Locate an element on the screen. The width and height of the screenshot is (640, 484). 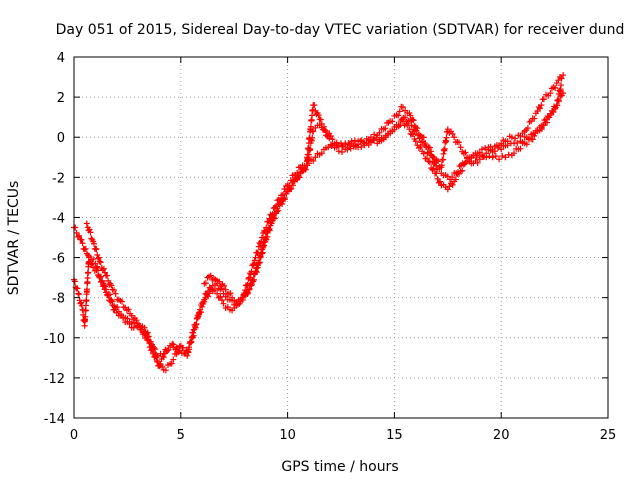
x-tick-label: 25 is located at coordinates (608, 435).